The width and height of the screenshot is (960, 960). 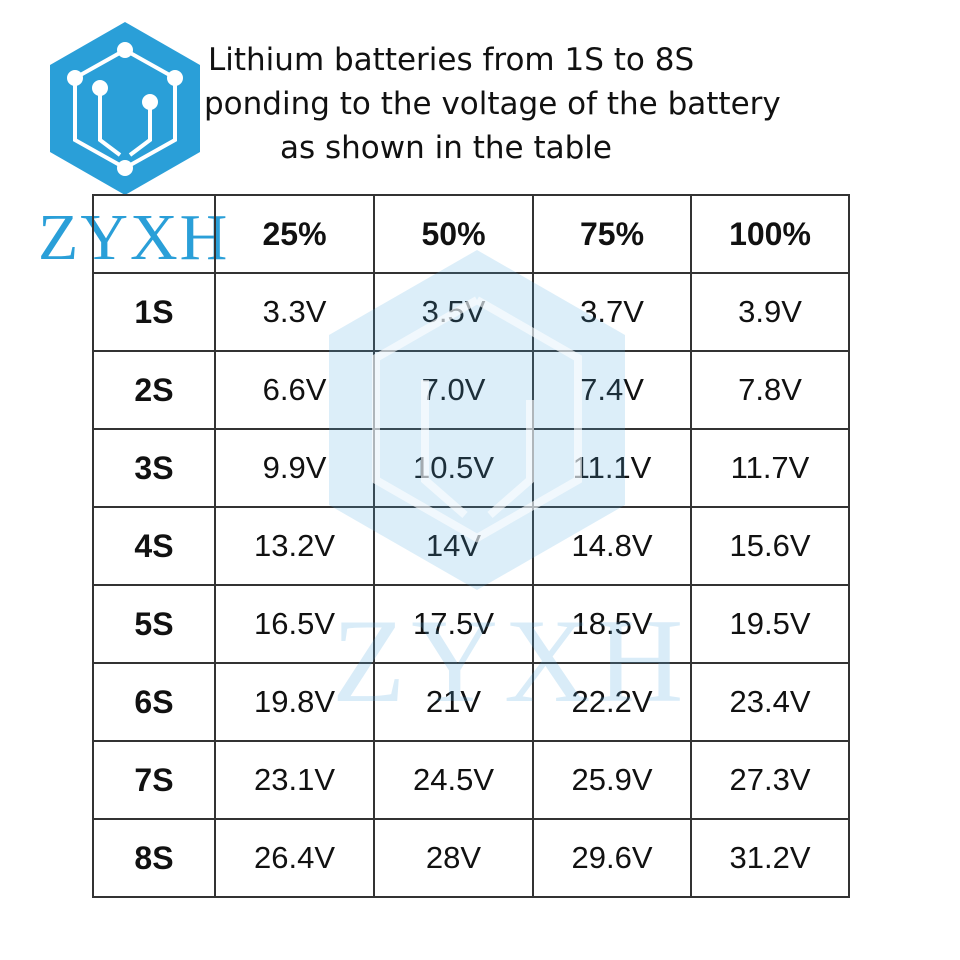 What do you see at coordinates (770, 234) in the screenshot?
I see `header-cell: 100%` at bounding box center [770, 234].